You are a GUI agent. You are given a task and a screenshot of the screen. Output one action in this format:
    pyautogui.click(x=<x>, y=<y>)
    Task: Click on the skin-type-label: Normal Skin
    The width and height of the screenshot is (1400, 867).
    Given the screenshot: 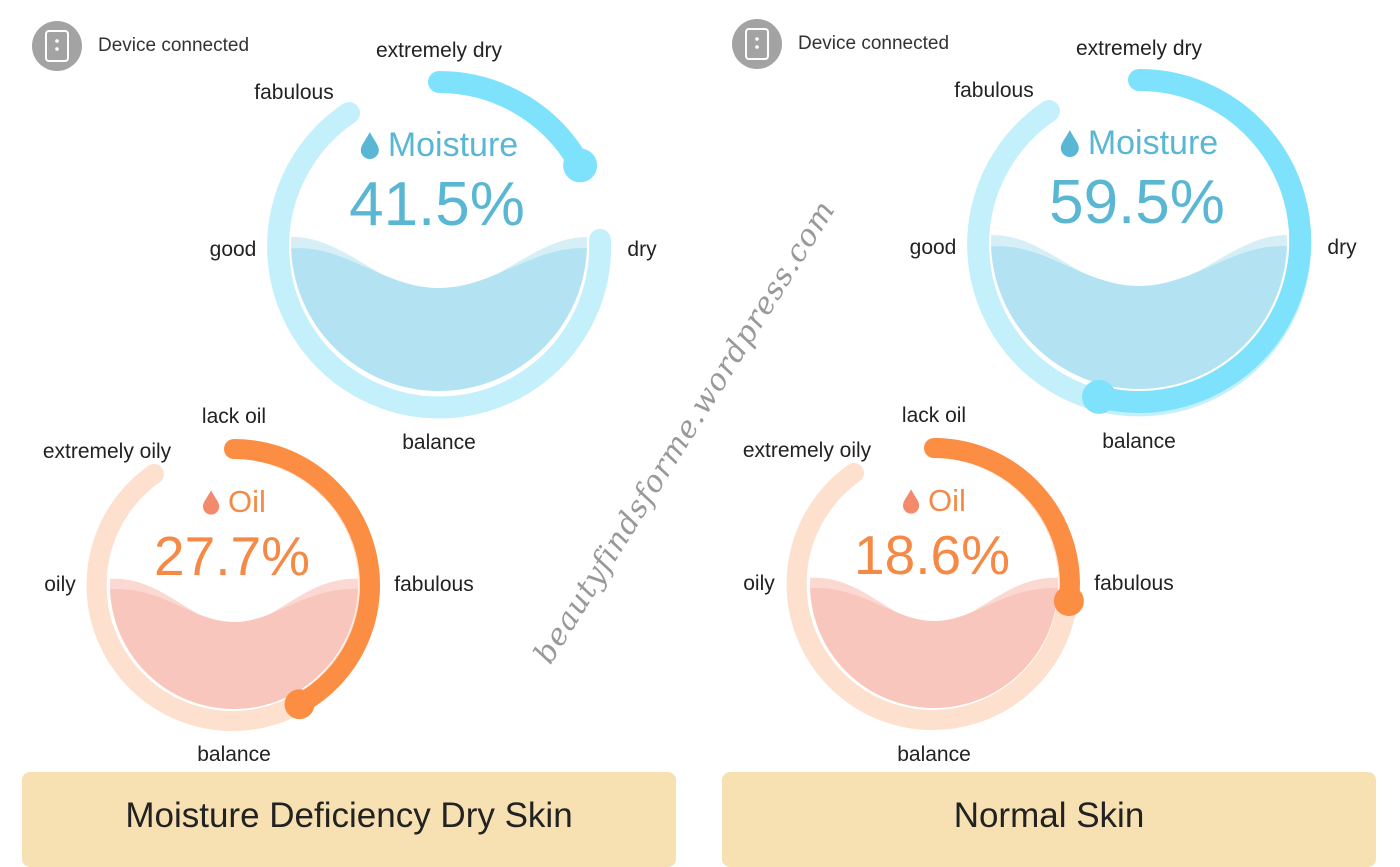 What is the action you would take?
    pyautogui.click(x=1049, y=815)
    